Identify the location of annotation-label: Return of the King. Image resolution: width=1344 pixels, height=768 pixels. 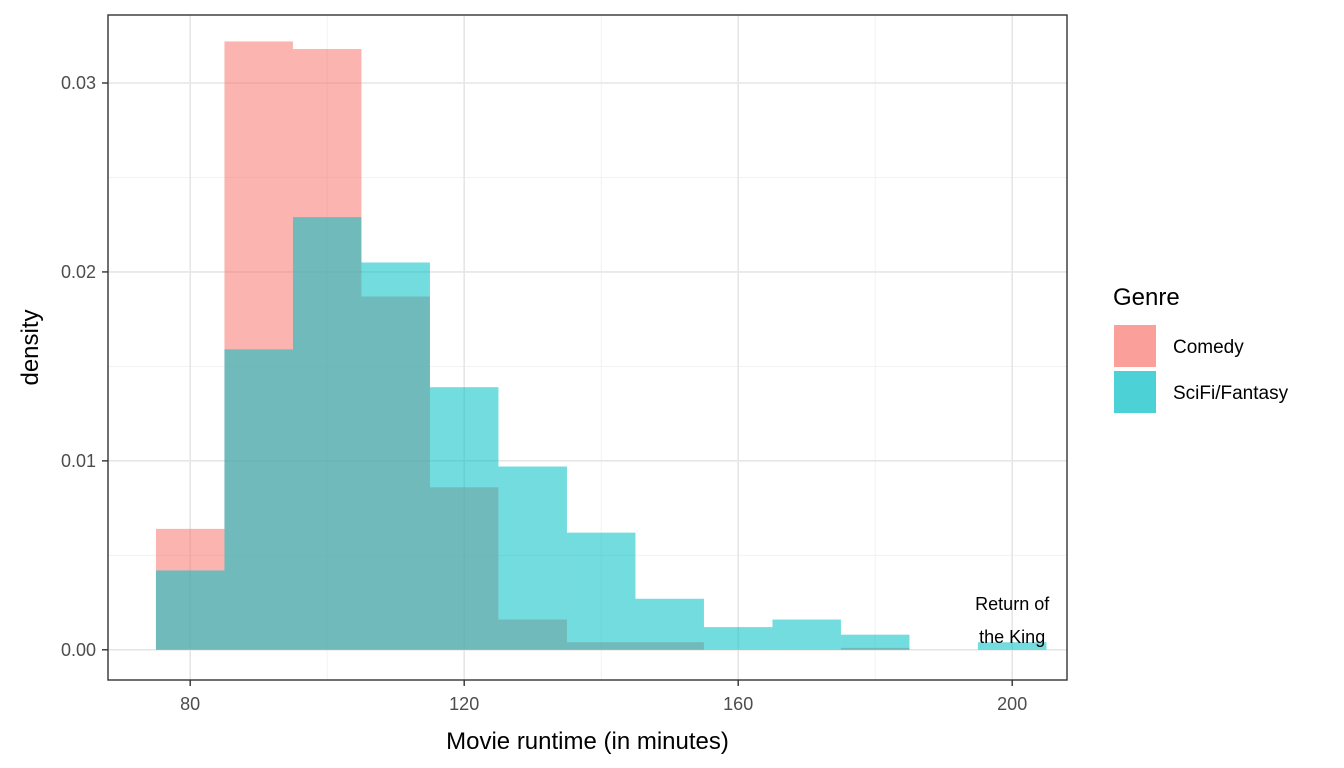
(1012, 620).